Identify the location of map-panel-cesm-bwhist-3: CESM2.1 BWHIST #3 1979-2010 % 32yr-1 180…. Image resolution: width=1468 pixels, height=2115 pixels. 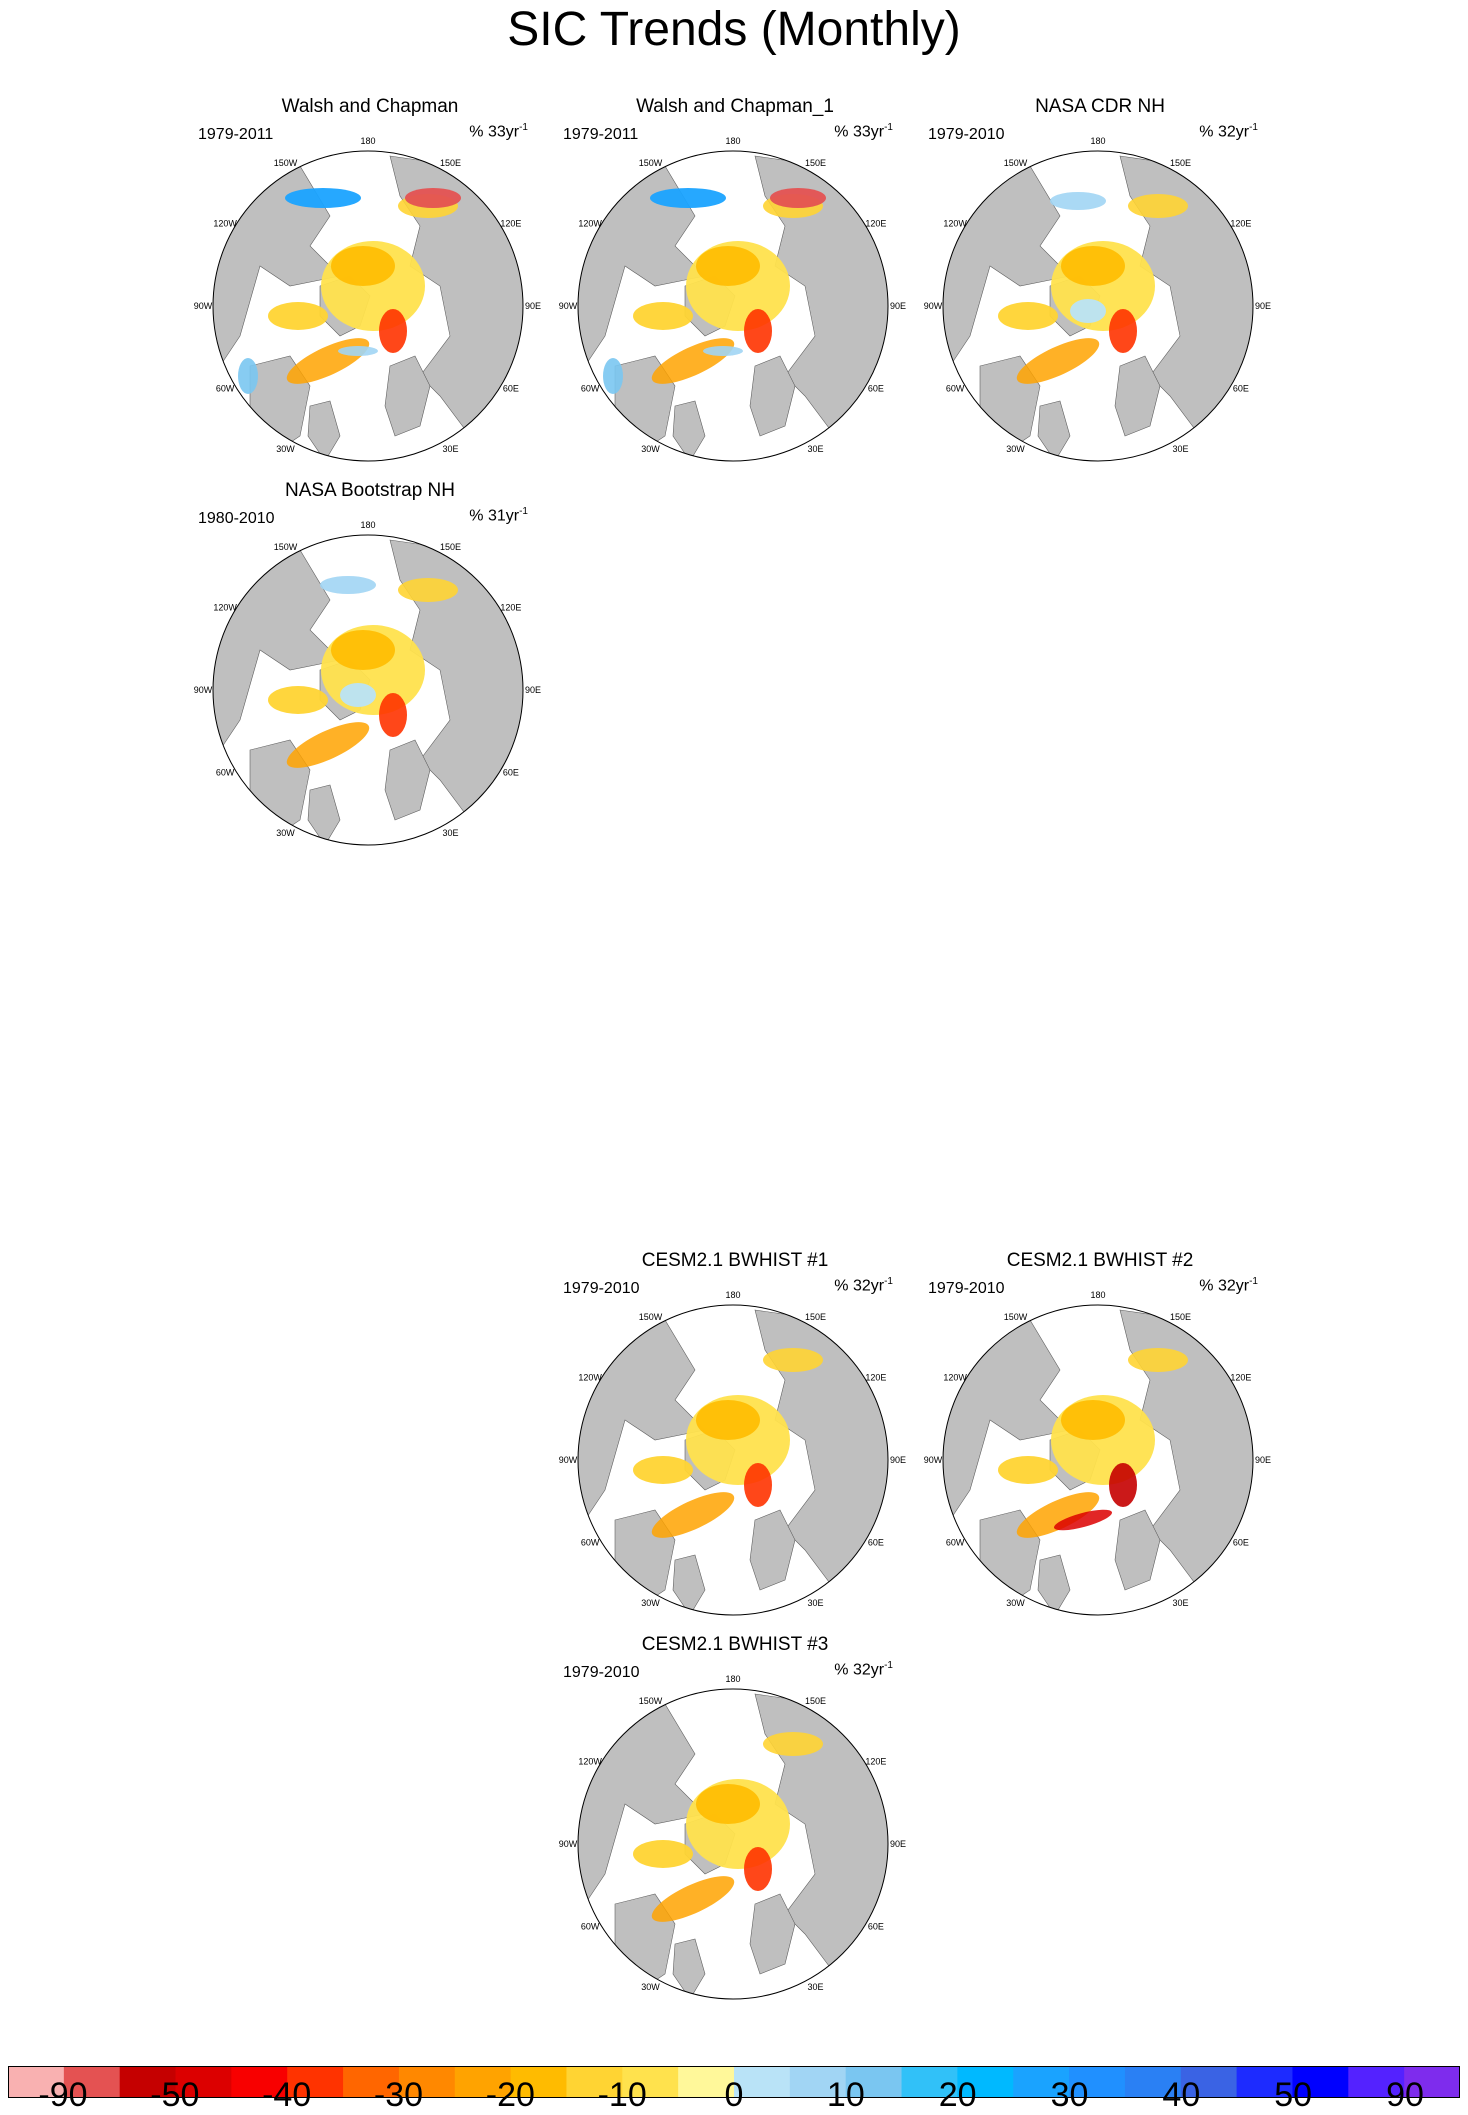
(735, 1819).